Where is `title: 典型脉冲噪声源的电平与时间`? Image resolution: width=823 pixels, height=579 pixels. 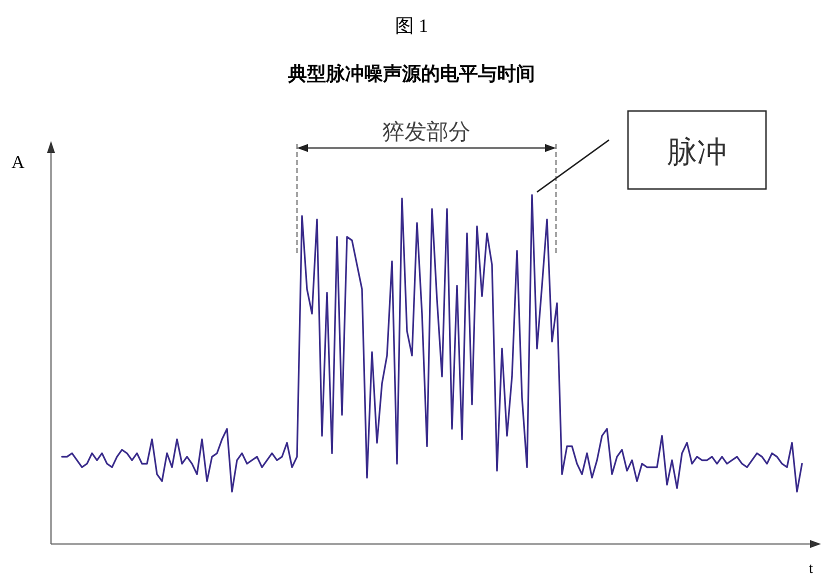 title: 典型脉冲噪声源的电平与时间 is located at coordinates (411, 74).